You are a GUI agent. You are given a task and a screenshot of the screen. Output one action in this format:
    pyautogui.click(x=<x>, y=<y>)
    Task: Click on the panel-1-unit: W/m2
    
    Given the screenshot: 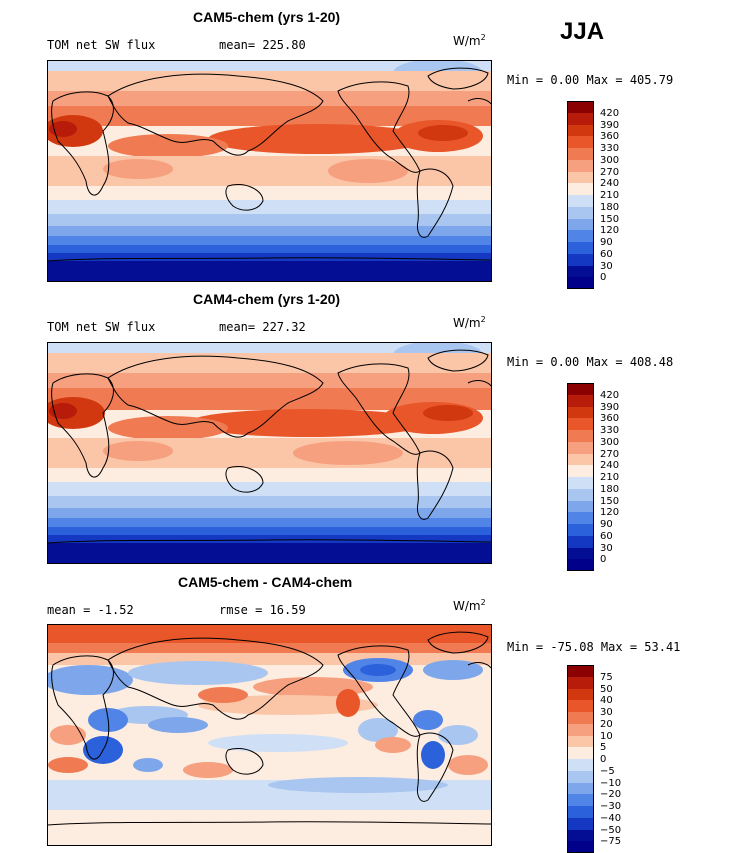 What is the action you would take?
    pyautogui.click(x=469, y=40)
    